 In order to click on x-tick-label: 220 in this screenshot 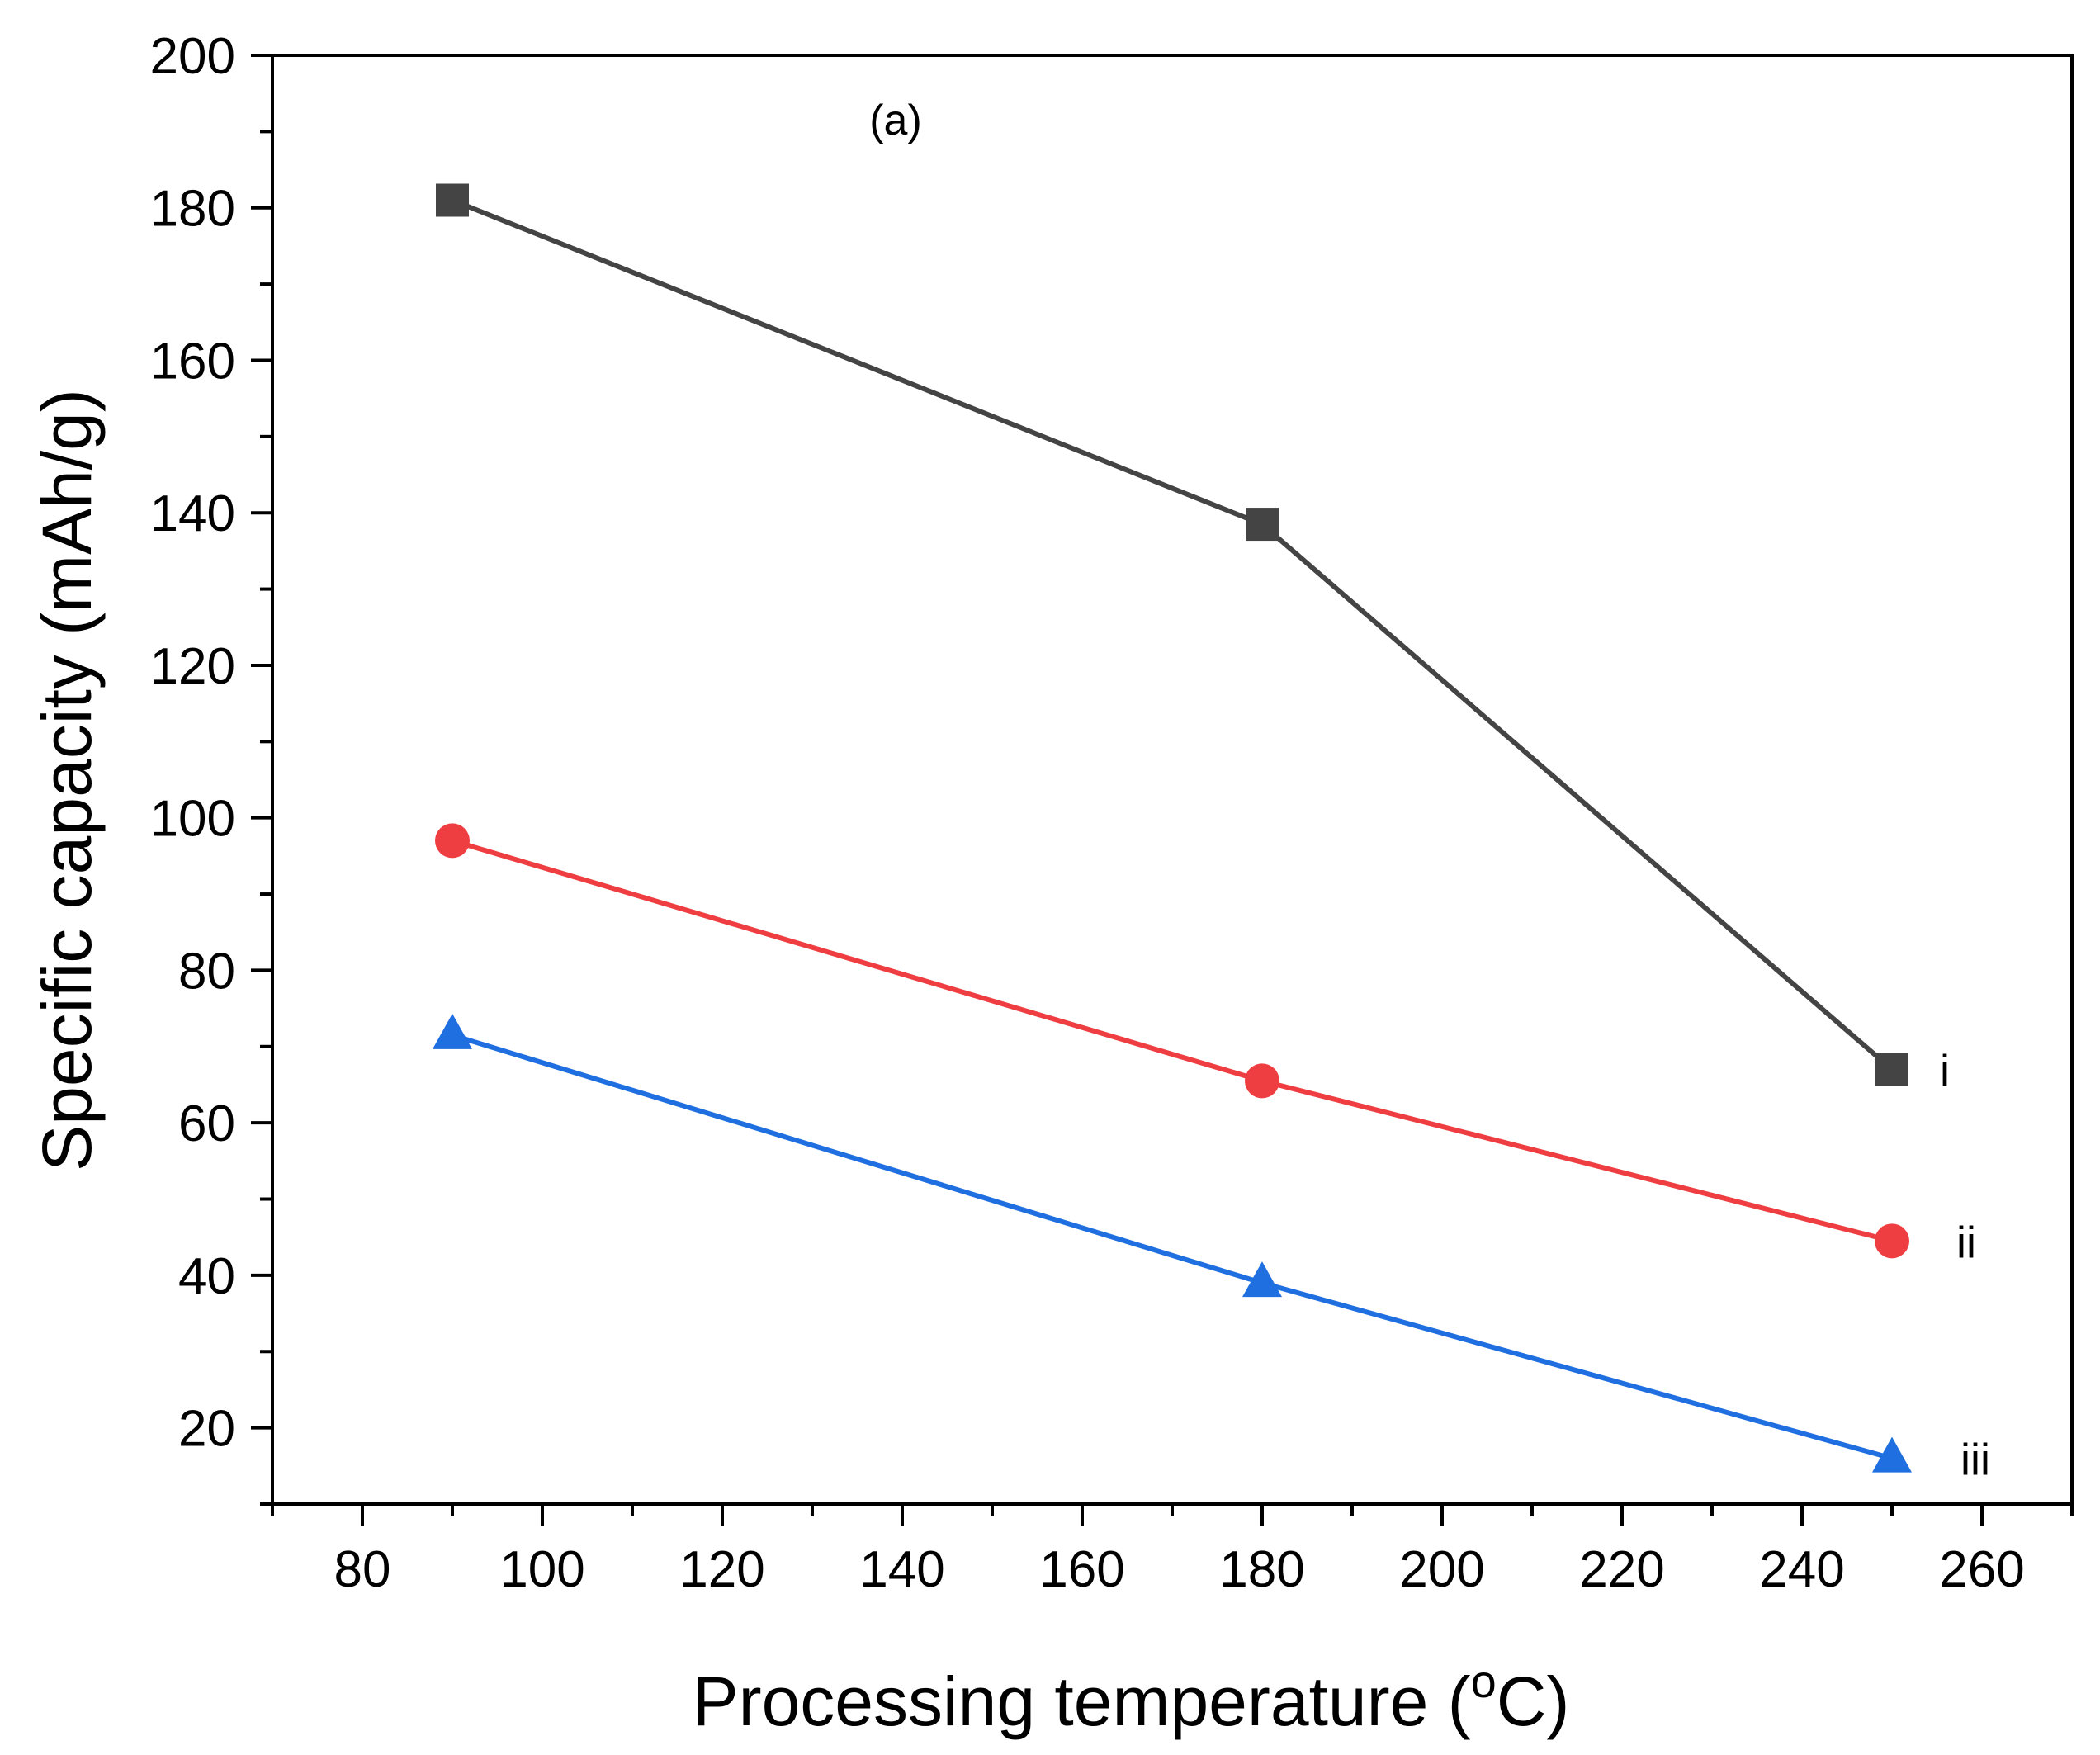, I will do `click(1621, 1569)`.